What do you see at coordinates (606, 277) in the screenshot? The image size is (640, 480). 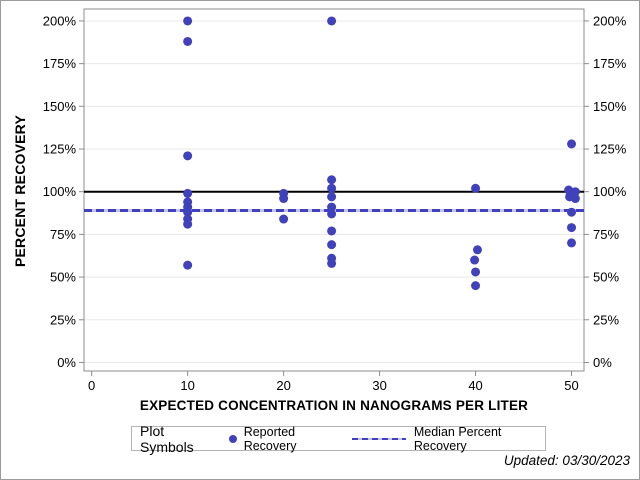 I see `y-tick-label-right-50: 50%` at bounding box center [606, 277].